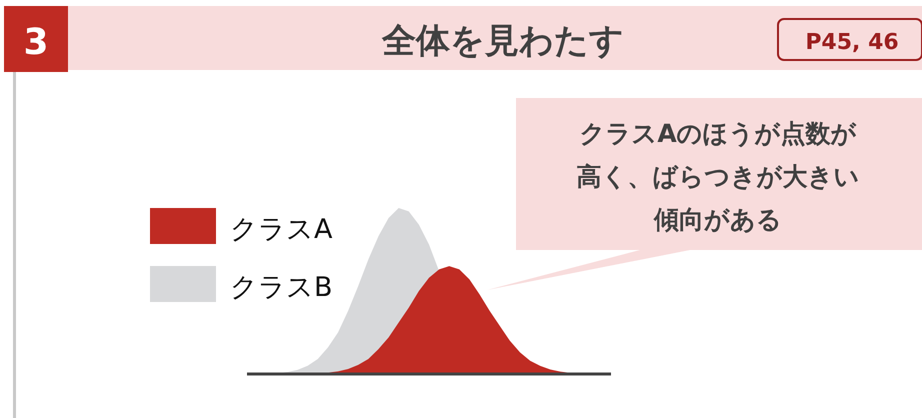  What do you see at coordinates (502, 41) in the screenshot?
I see `chart-title: 全体を見わたす` at bounding box center [502, 41].